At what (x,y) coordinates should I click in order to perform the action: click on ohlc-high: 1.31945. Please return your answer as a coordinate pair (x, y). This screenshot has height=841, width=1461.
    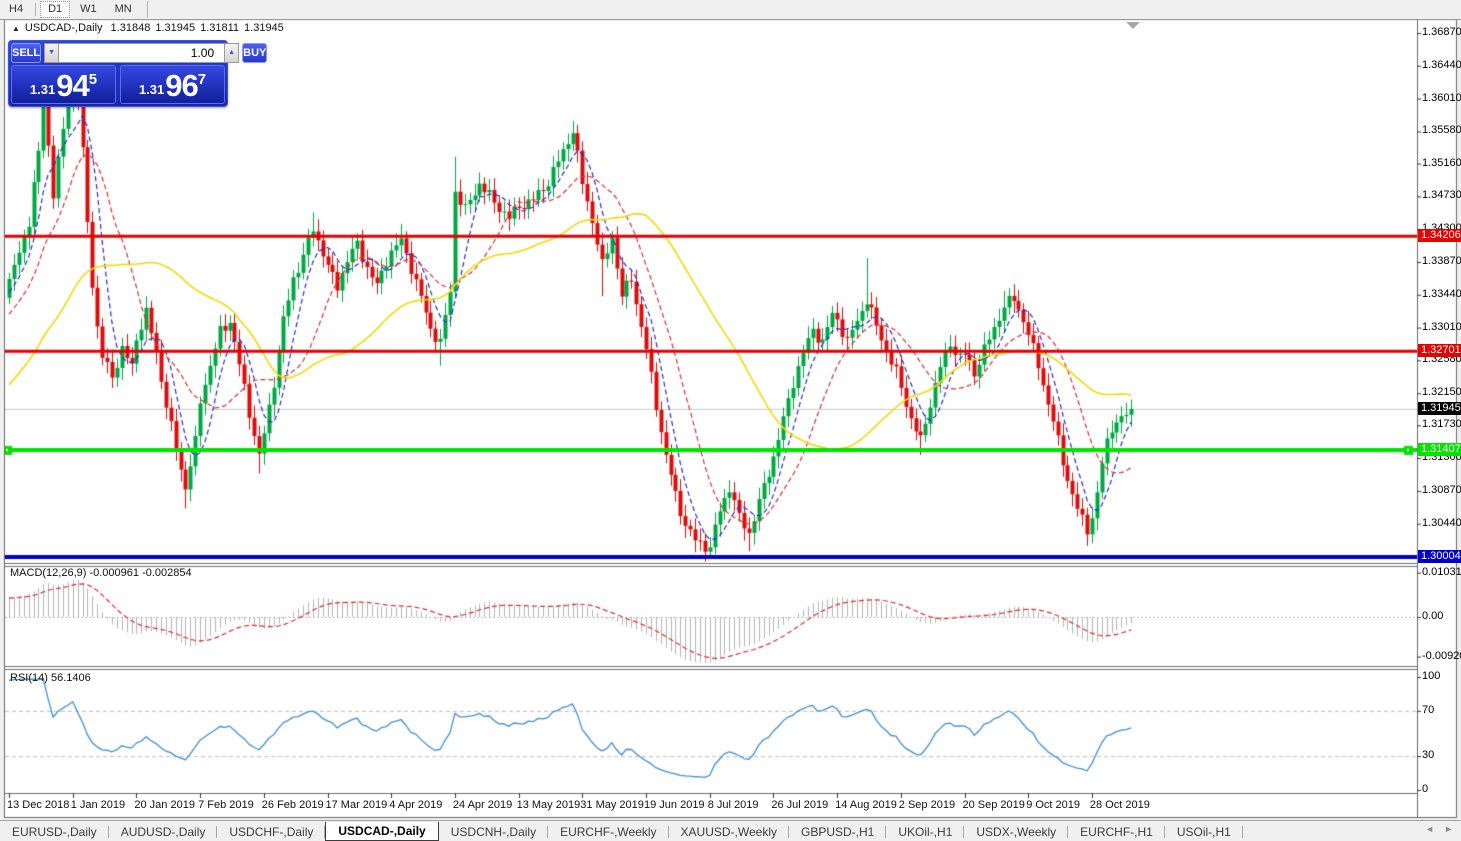
    Looking at the image, I should click on (175, 28).